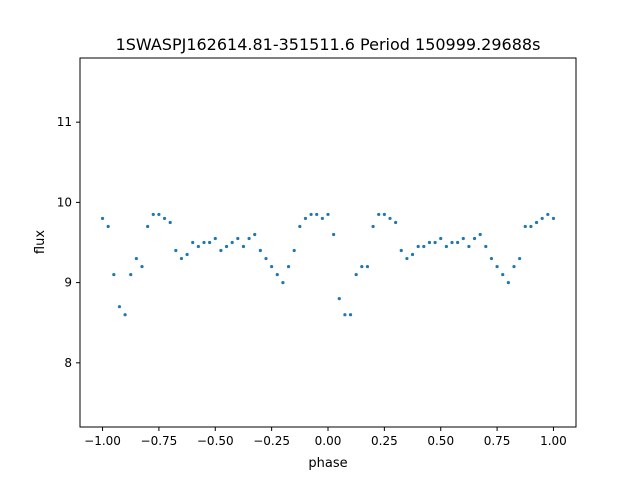  Describe the element at coordinates (64, 122) in the screenshot. I see `y-tick-label: 11` at that location.